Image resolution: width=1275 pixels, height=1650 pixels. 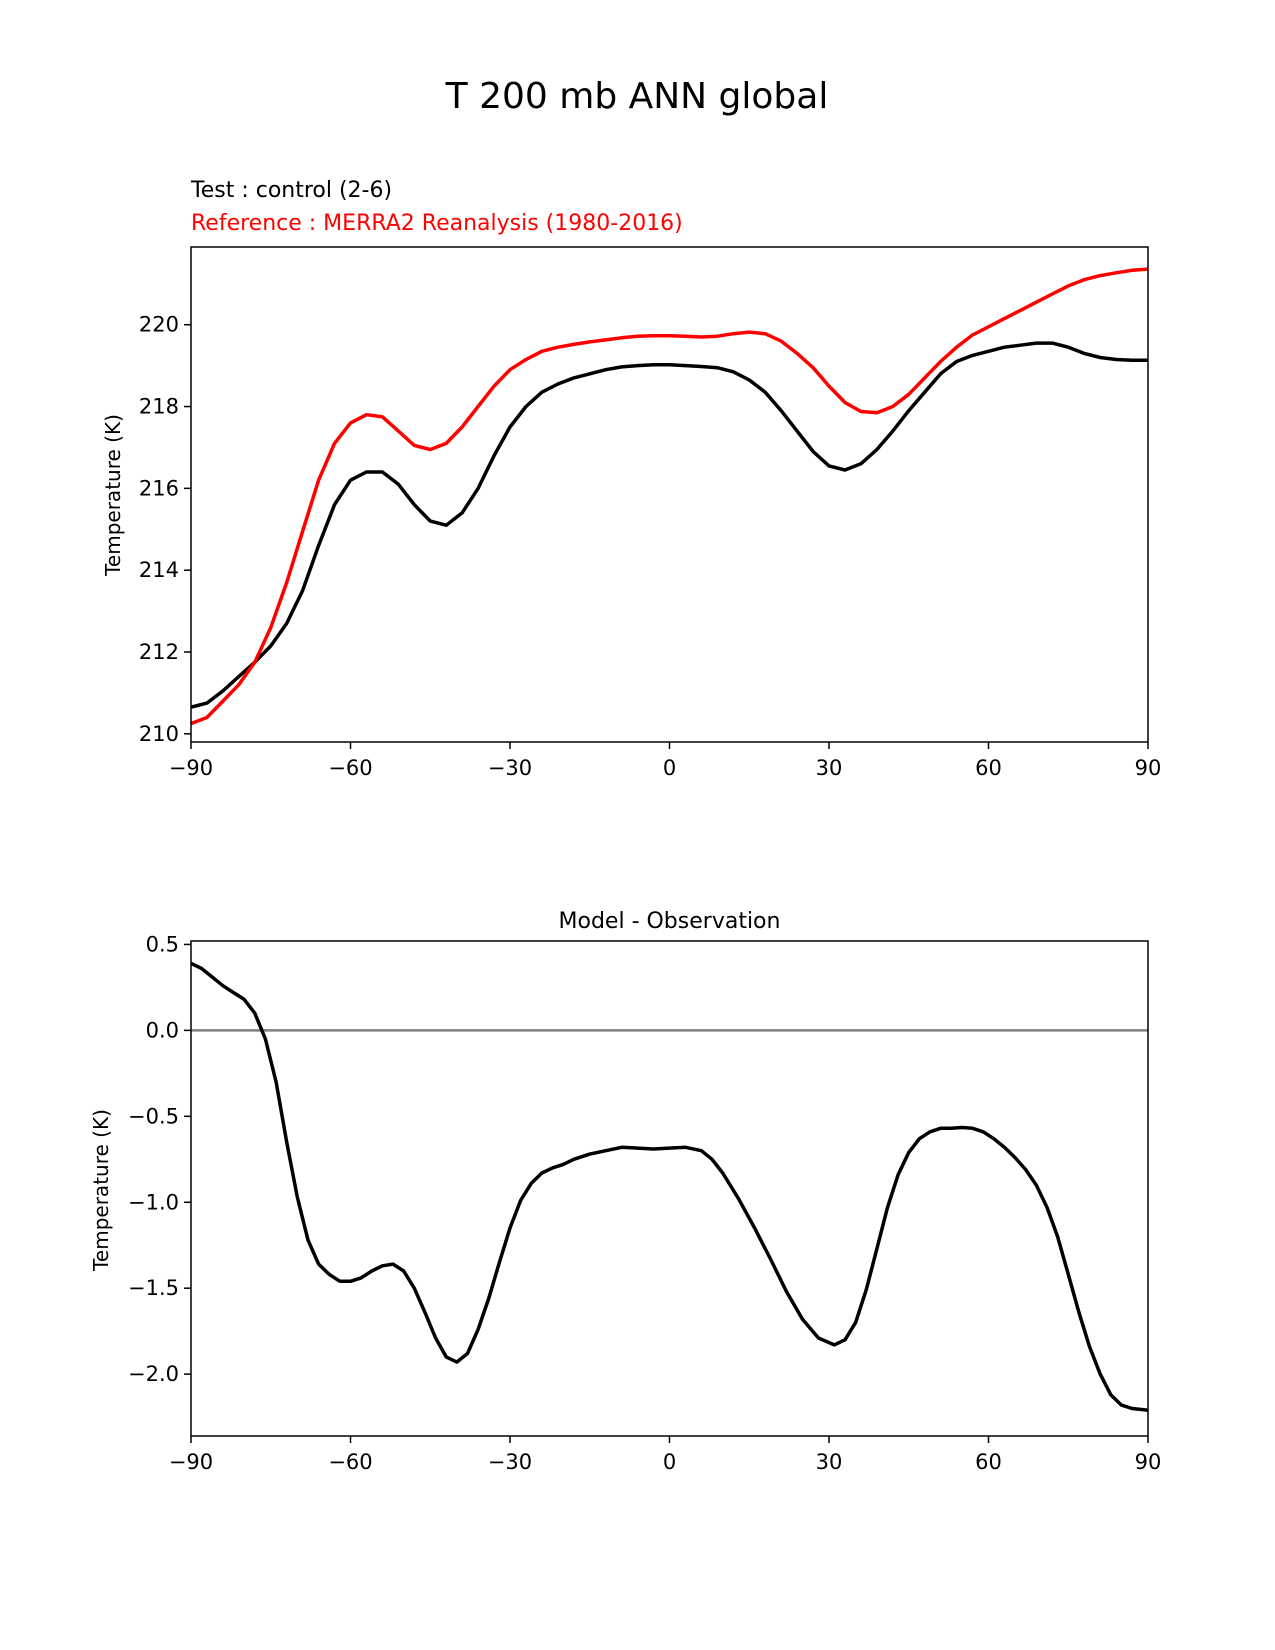 I want to click on y-tick-label: 218, so click(x=159, y=407).